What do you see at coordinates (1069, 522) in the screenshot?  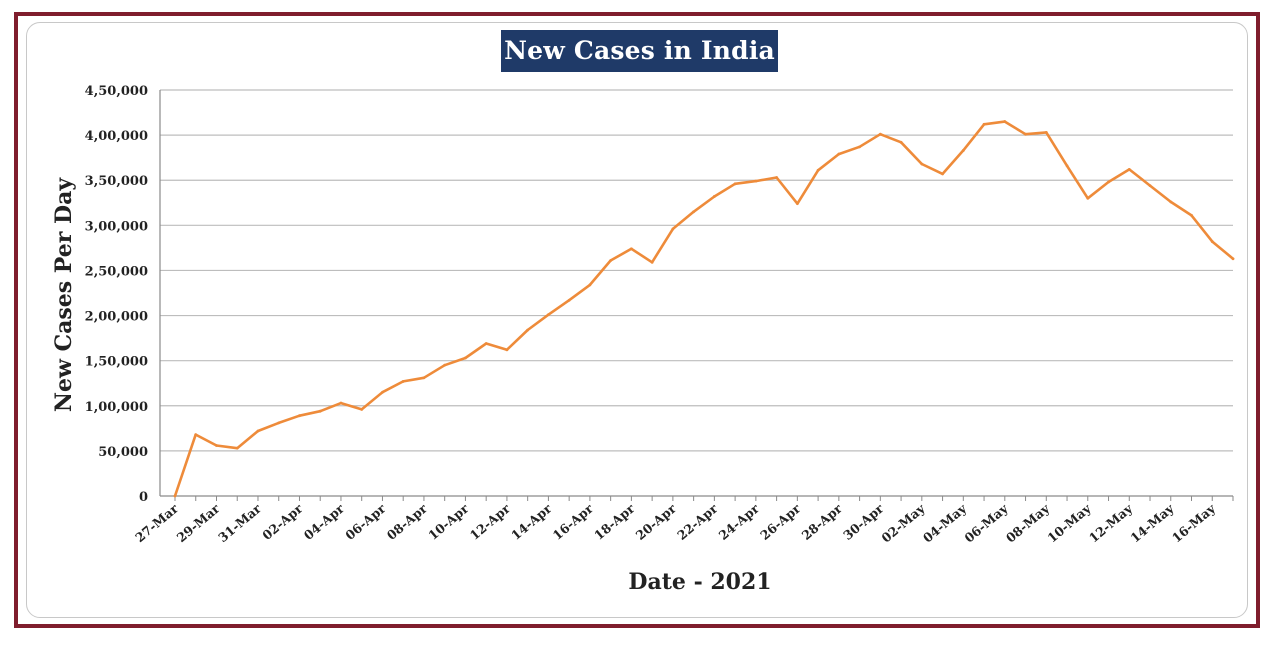 I see `x-tick-label: 10-May` at bounding box center [1069, 522].